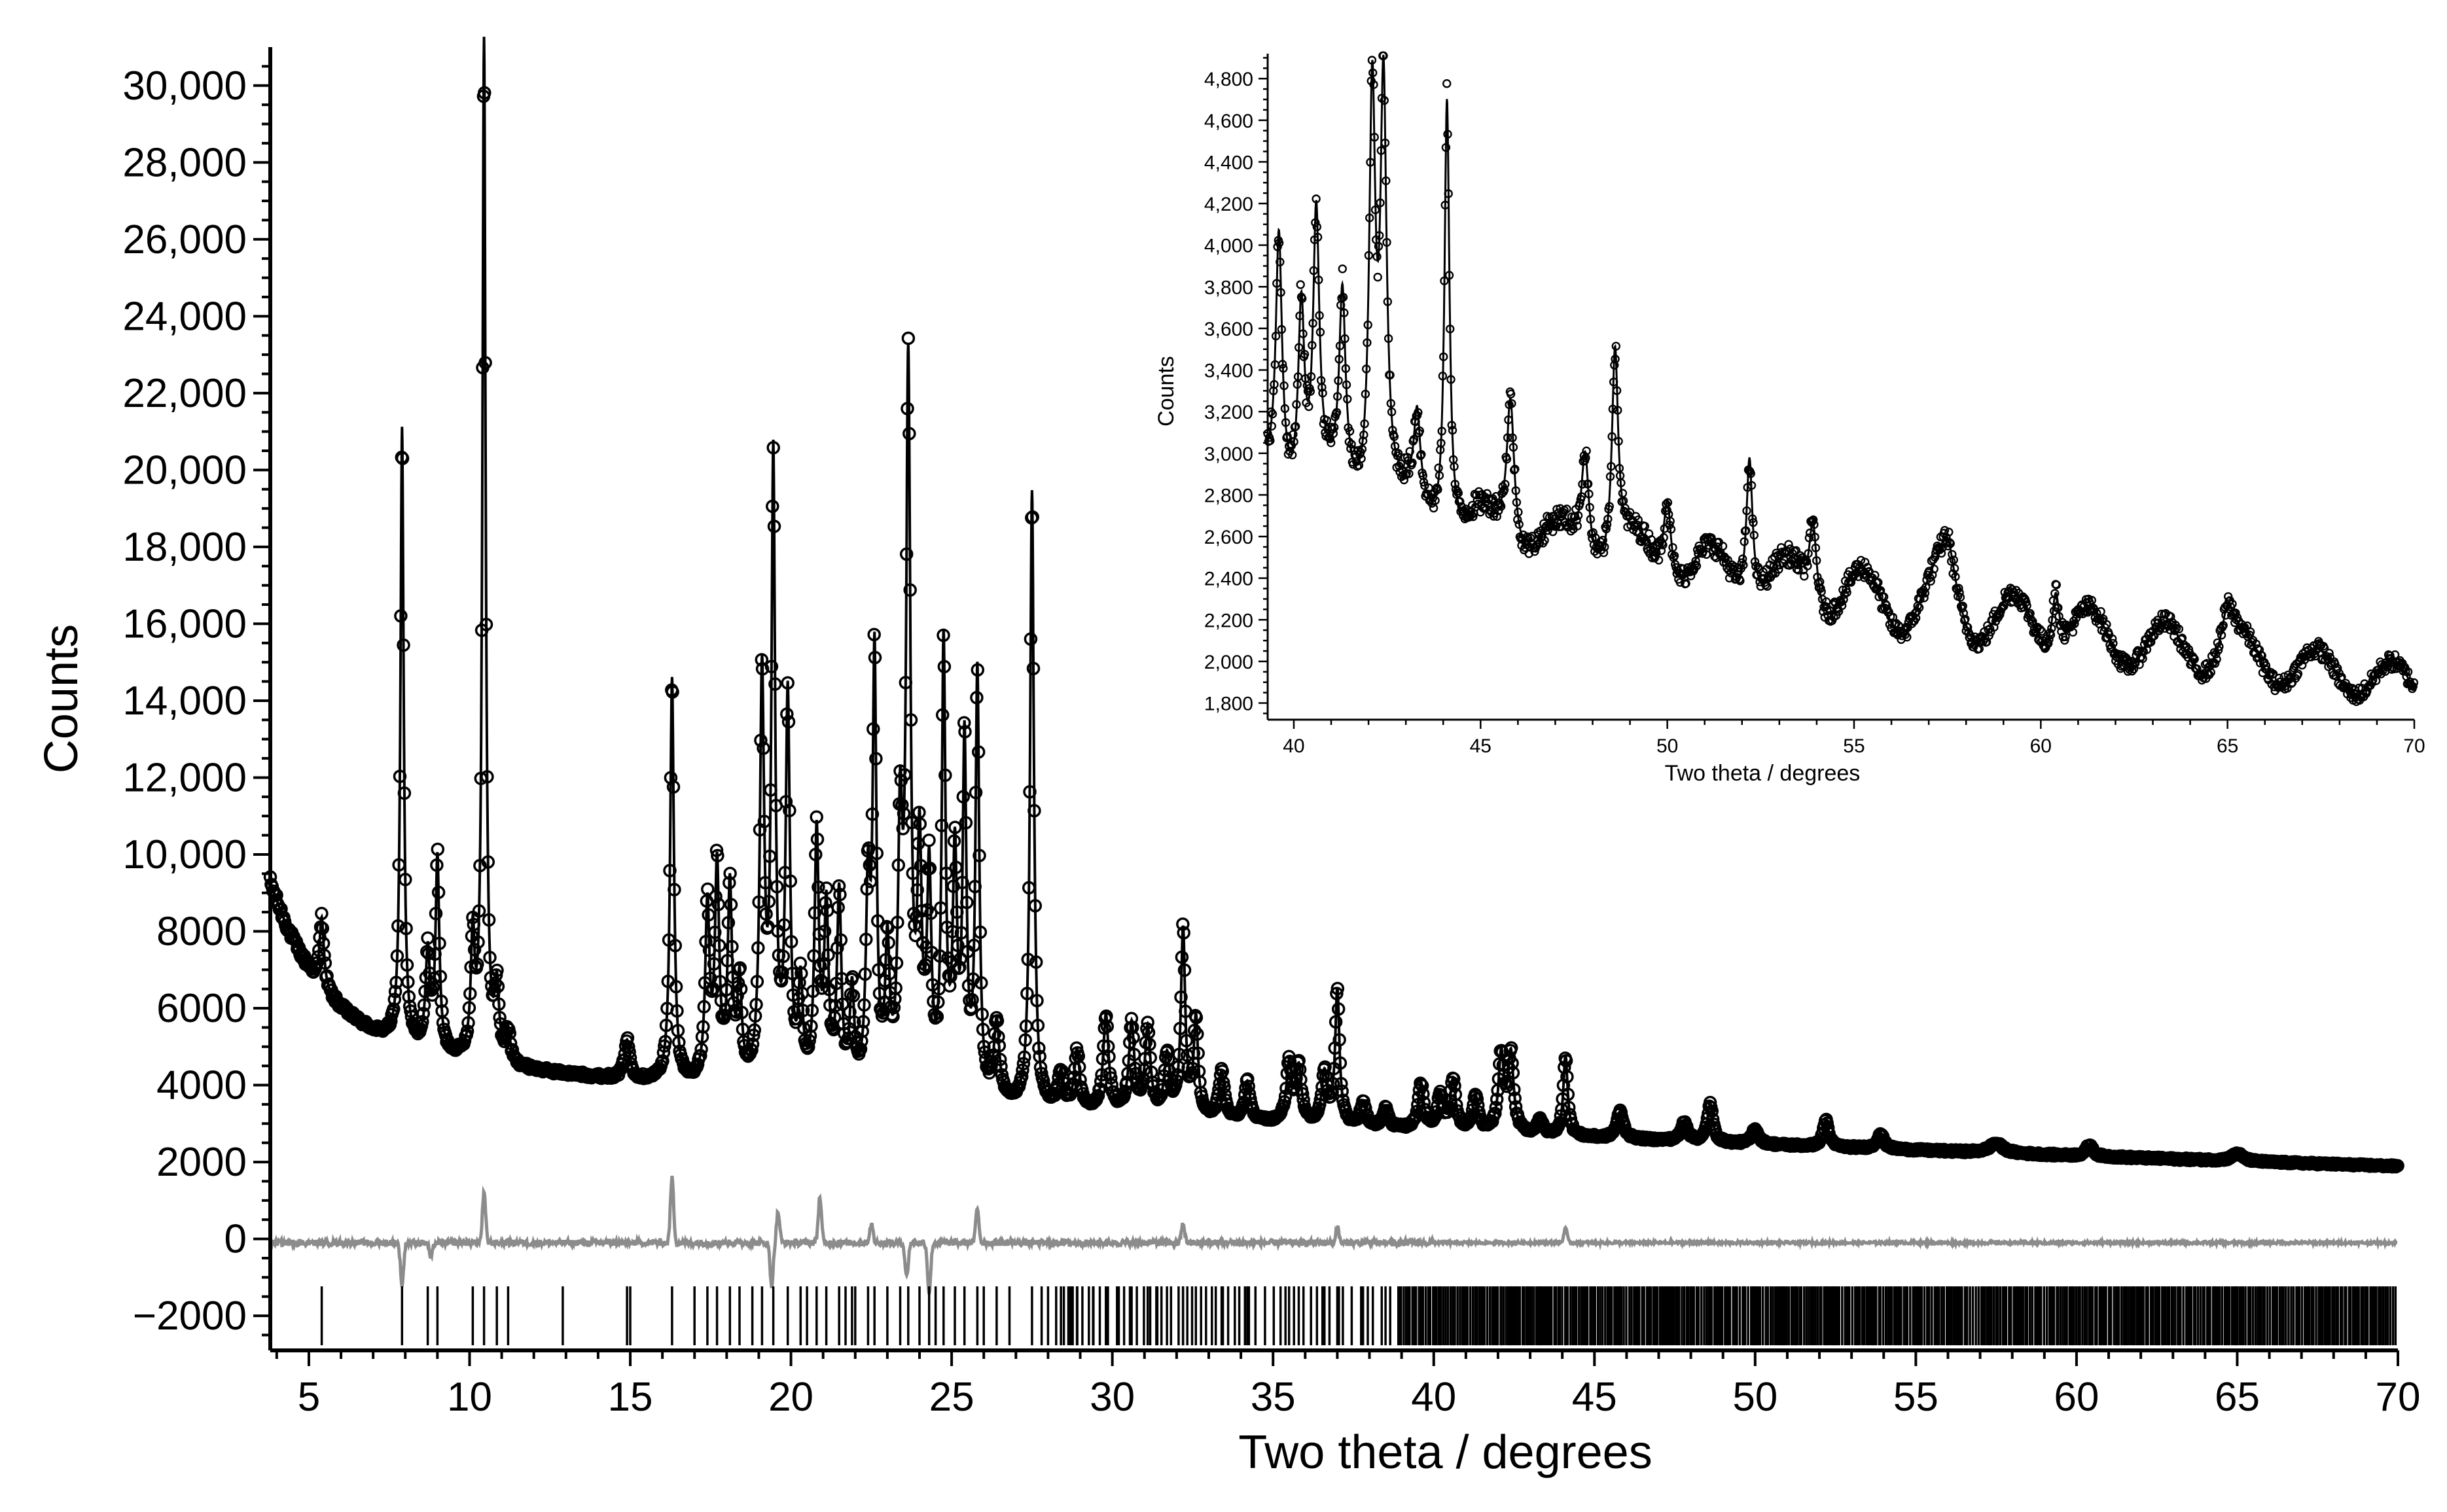  I want to click on main-y-tick-label: 20,000, so click(184, 470).